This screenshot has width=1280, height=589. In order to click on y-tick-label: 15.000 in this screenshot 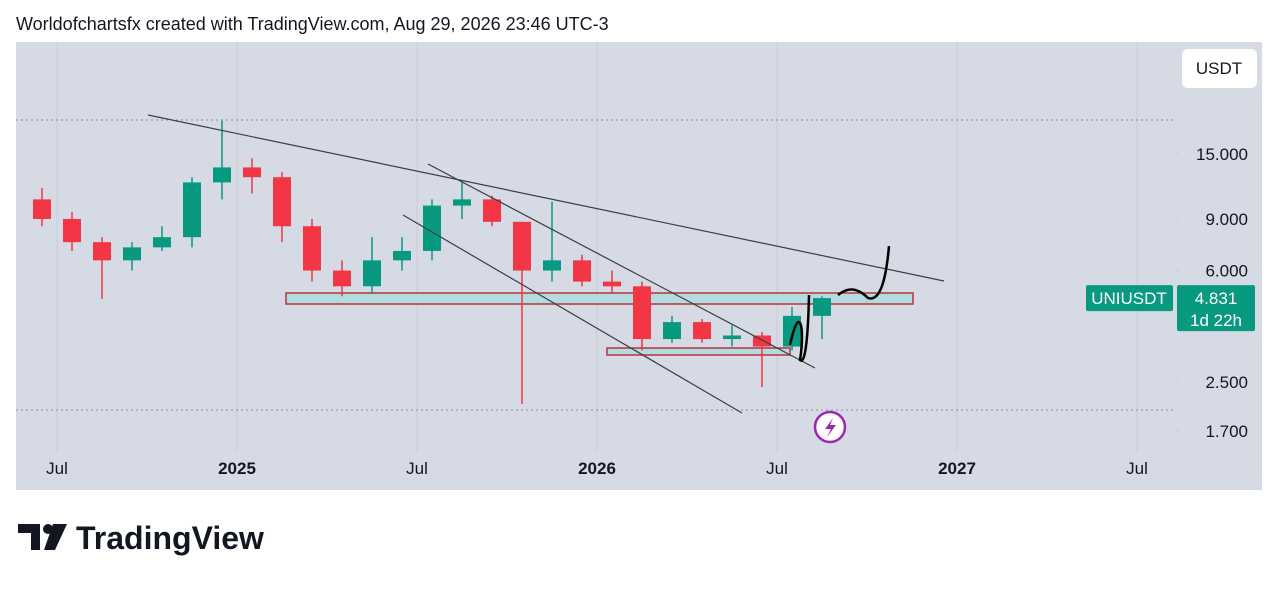, I will do `click(1222, 154)`.